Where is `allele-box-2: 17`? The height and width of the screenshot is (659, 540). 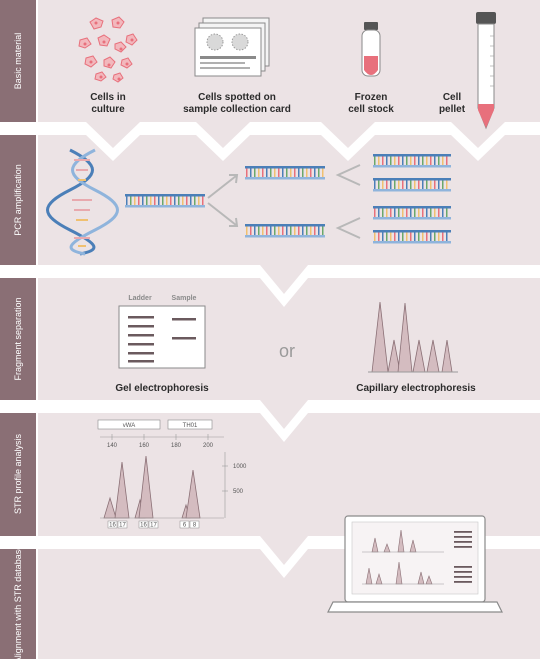 allele-box-2: 17 is located at coordinates (122, 526).